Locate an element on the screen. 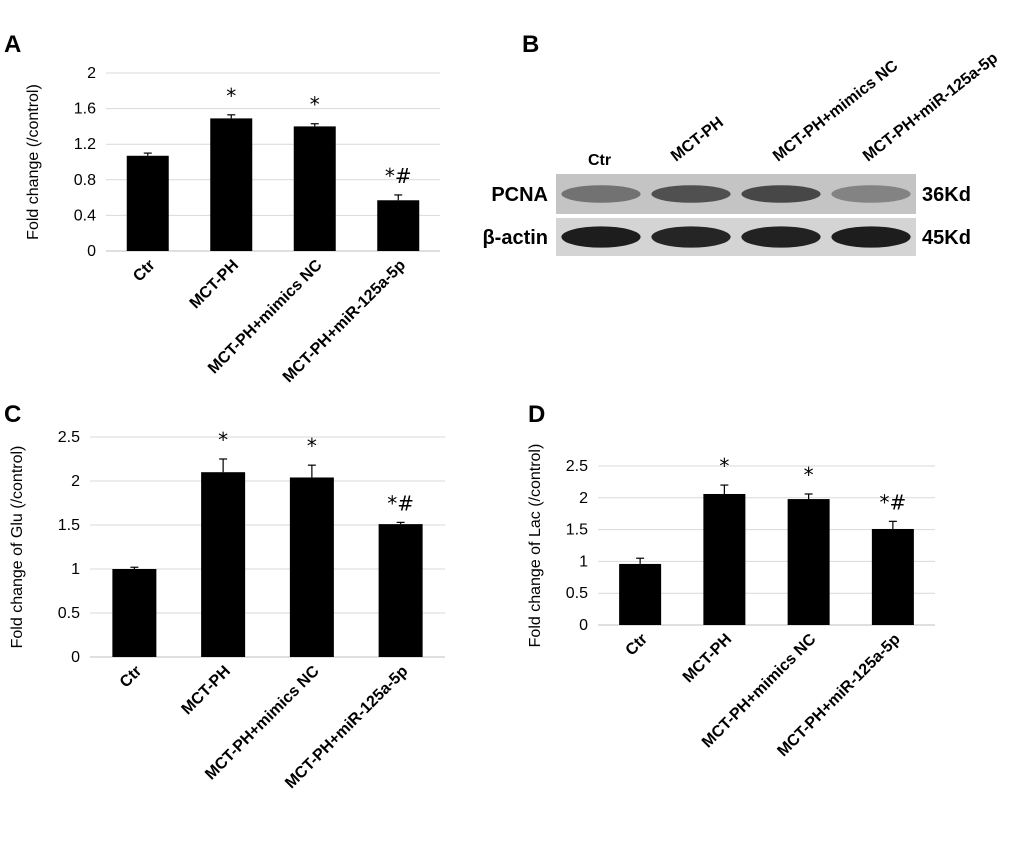 This screenshot has width=1020, height=842. y-tick-label: 0.8 is located at coordinates (85, 180).